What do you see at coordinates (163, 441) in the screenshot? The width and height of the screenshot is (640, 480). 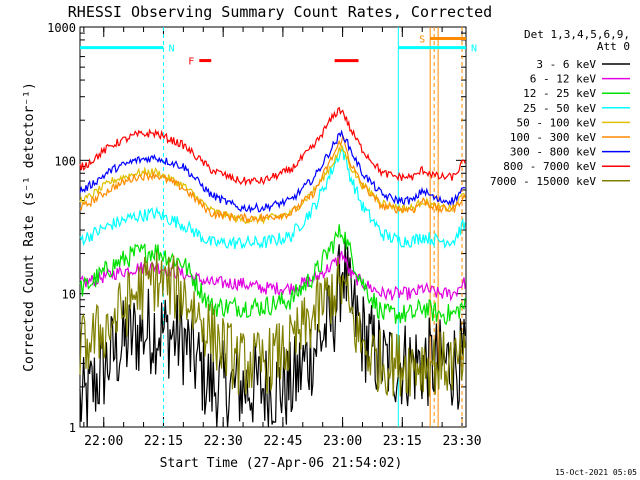 I see `x-tick-label: 22:15` at bounding box center [163, 441].